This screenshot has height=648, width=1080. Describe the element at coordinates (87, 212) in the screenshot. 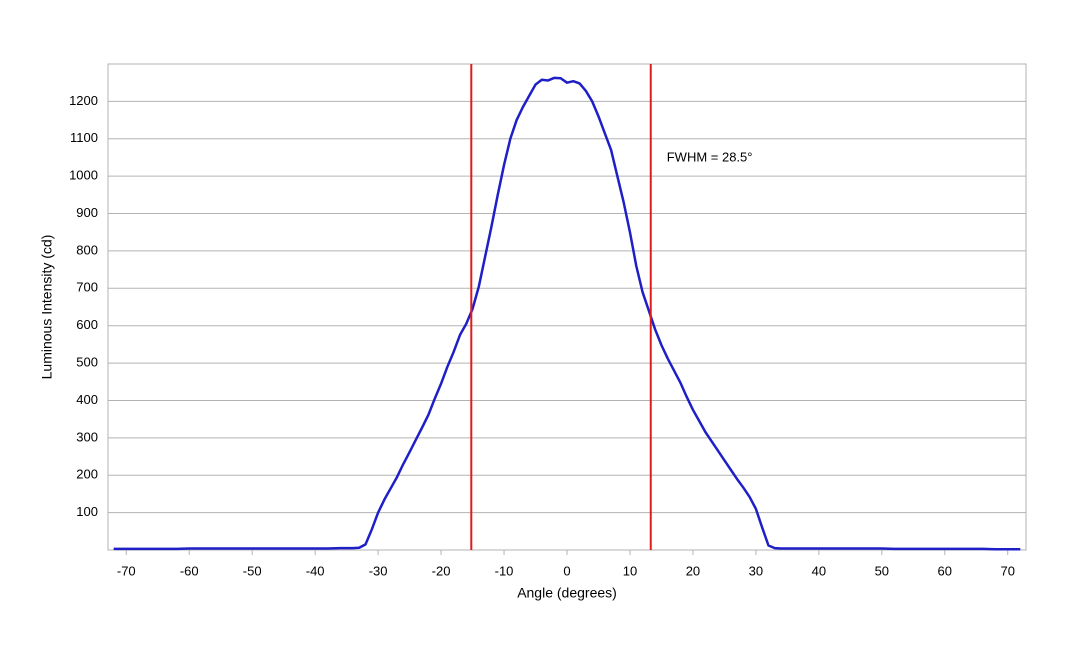

I see `y-tick-label: 900` at that location.